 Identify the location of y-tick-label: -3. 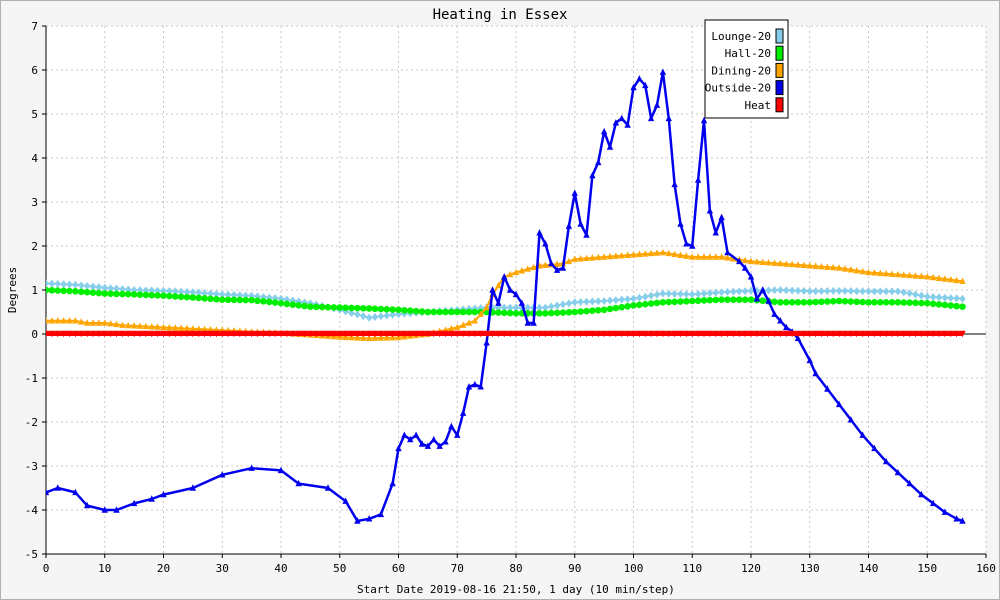
(31, 466).